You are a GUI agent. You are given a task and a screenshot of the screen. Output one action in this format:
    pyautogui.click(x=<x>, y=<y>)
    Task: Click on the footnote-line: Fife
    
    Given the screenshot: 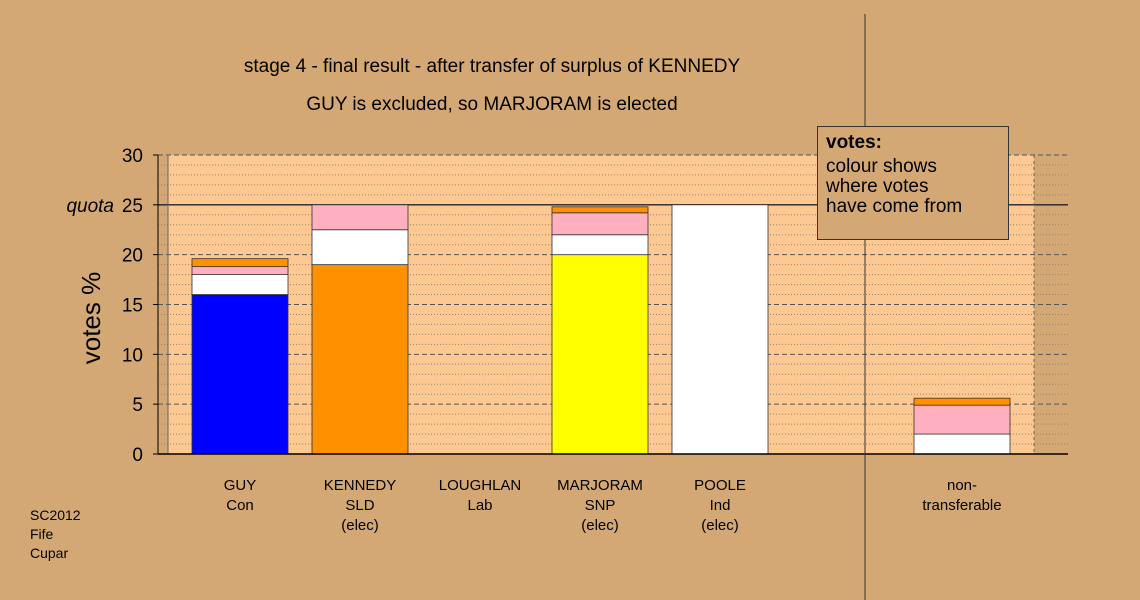 What is the action you would take?
    pyautogui.click(x=42, y=534)
    